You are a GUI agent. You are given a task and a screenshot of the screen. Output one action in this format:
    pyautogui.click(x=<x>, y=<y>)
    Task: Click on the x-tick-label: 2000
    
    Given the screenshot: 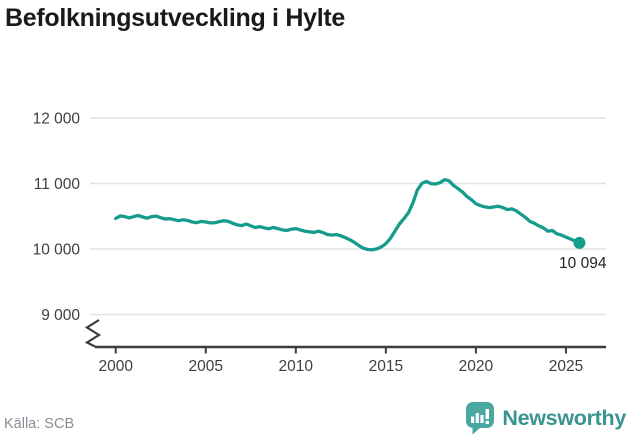 What is the action you would take?
    pyautogui.click(x=115, y=366)
    